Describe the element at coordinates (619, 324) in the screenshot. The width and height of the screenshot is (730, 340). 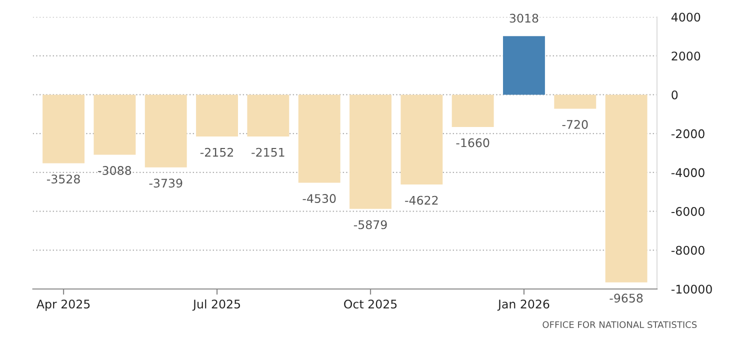
I see `text: OFFICE FOR NATIONAL STATISTICS` at that location.